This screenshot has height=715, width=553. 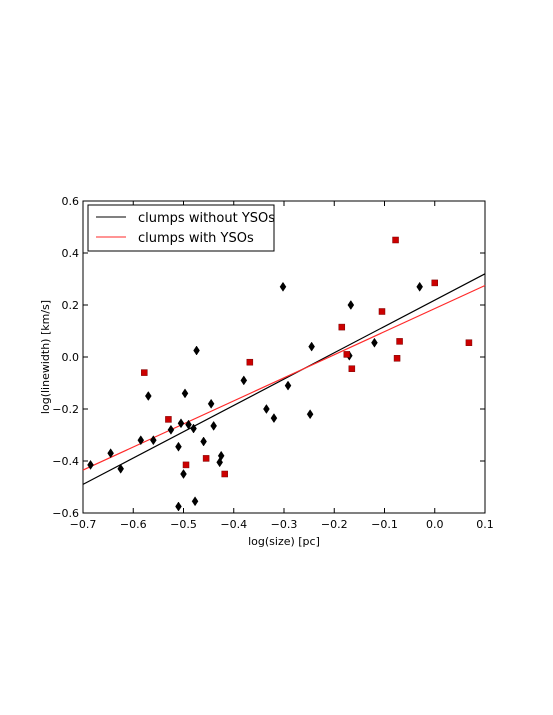 What do you see at coordinates (71, 305) in the screenshot?
I see `y-tick-label: 0.2` at bounding box center [71, 305].